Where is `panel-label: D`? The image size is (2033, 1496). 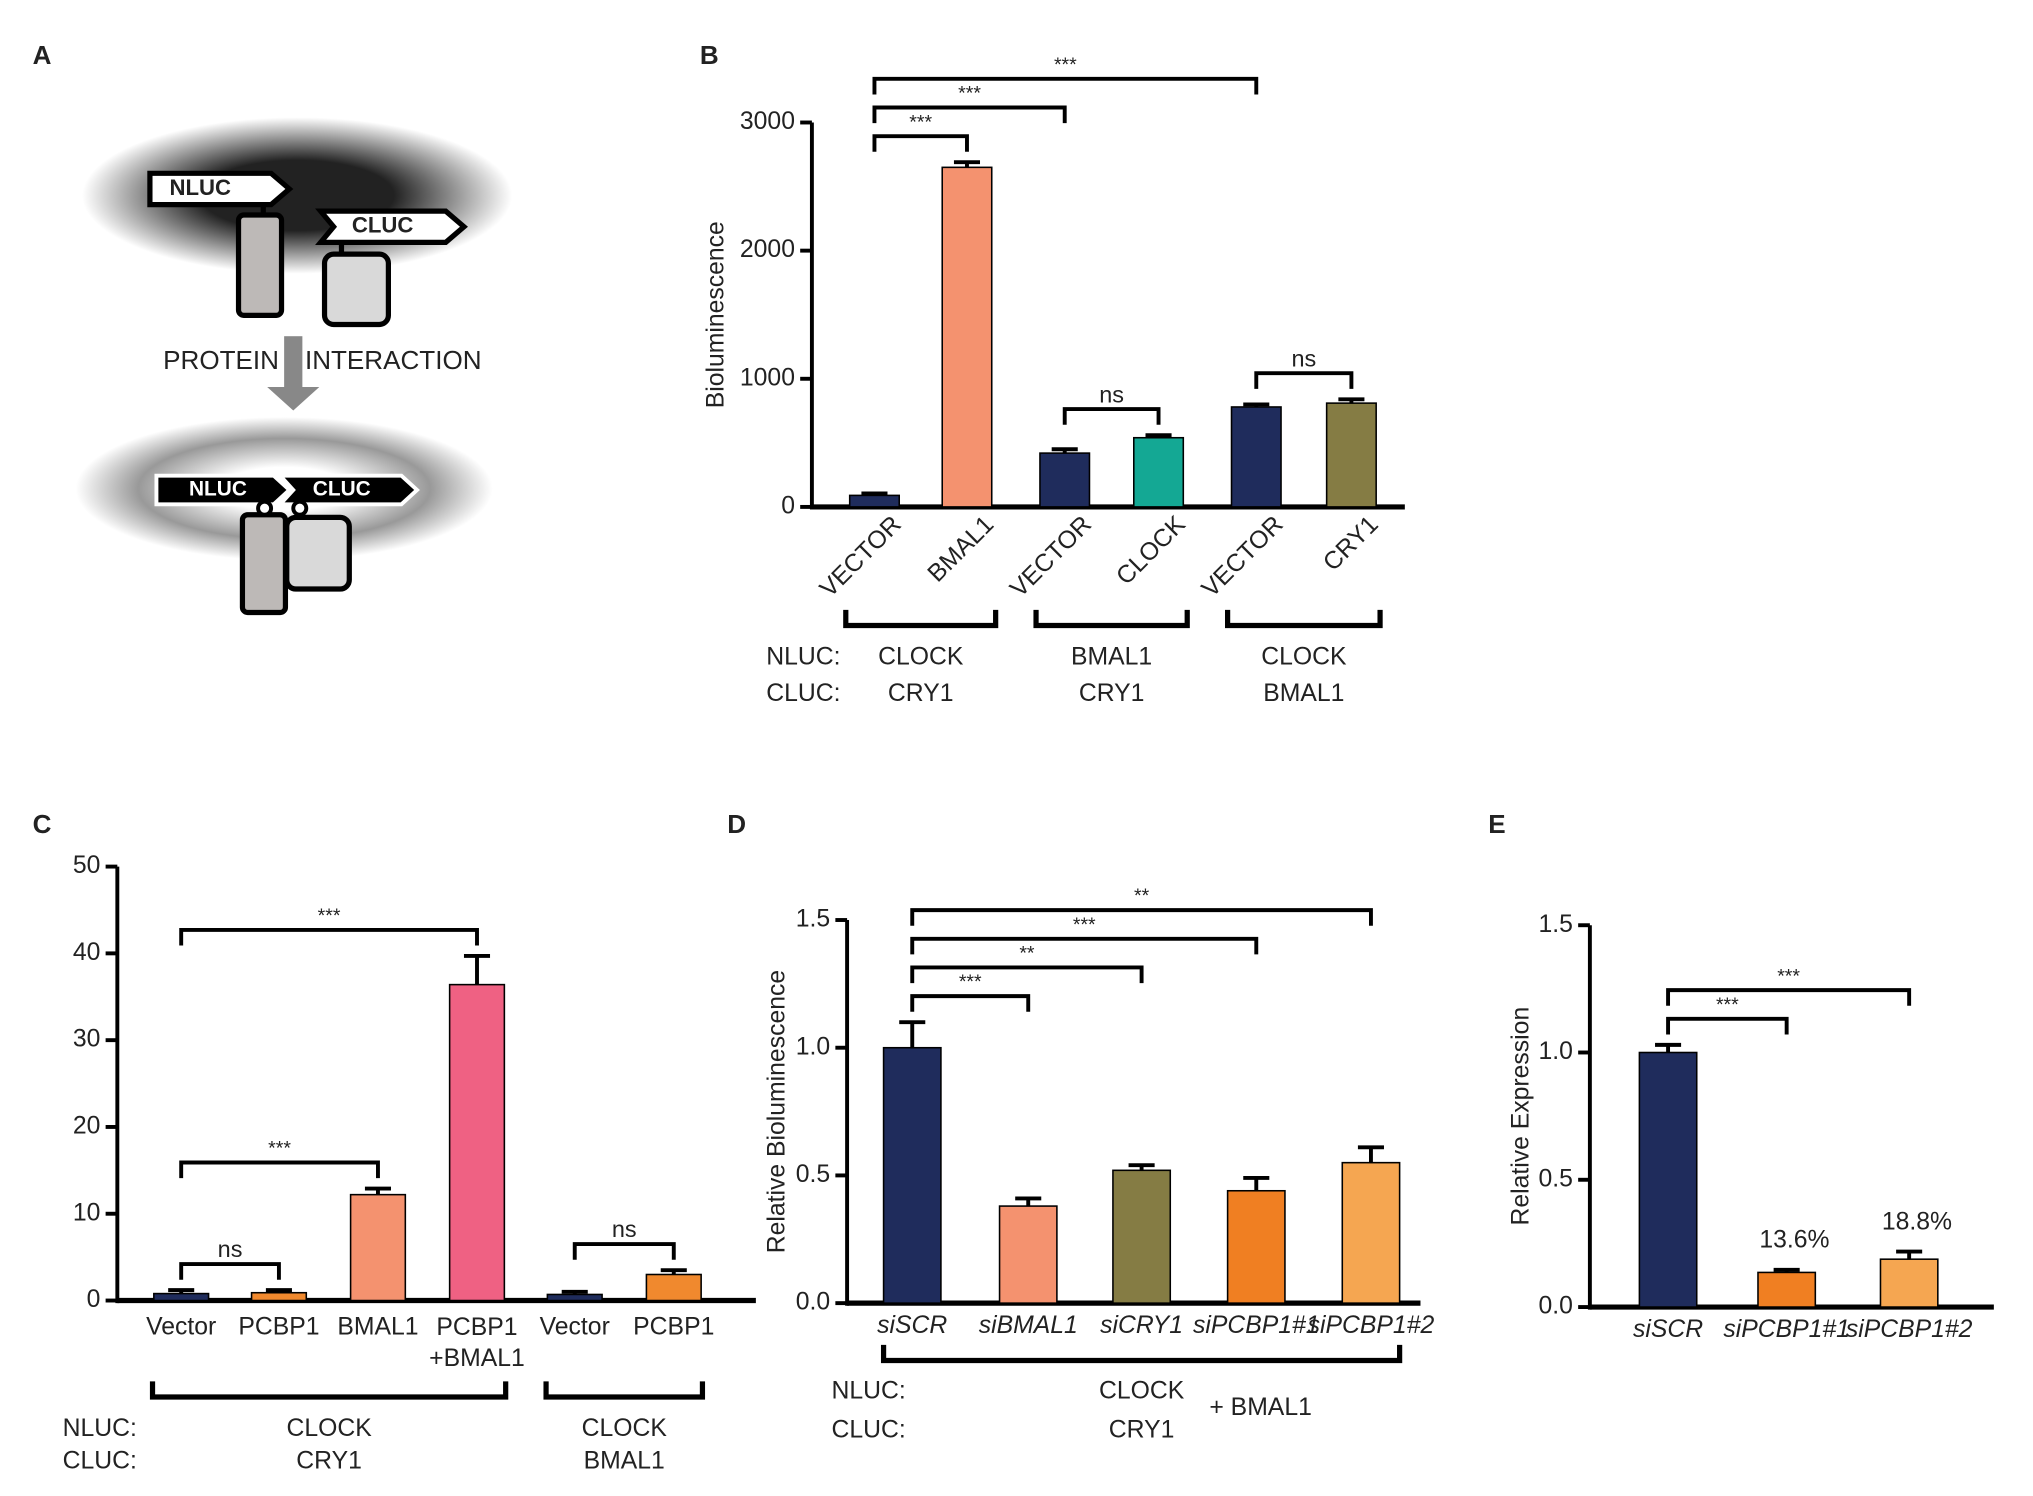
panel-label: D is located at coordinates (736, 824).